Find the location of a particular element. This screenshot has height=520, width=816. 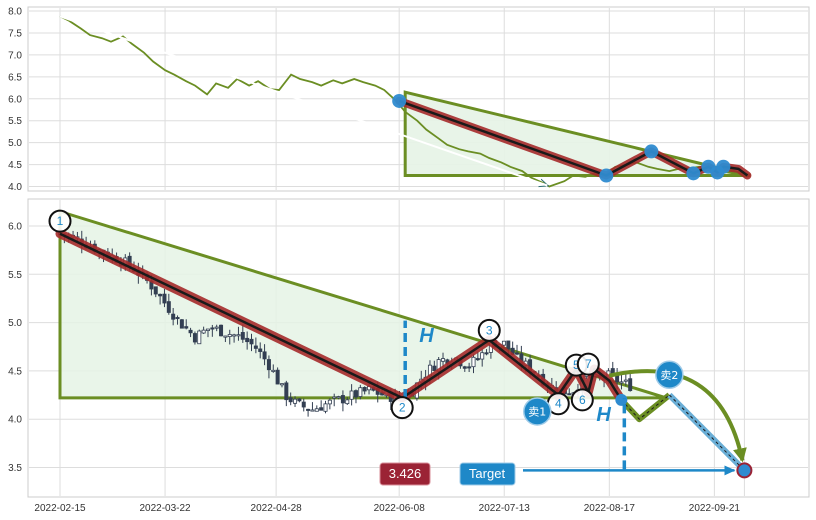

sell-markers: 卖1 卖2 is located at coordinates (603, 393).